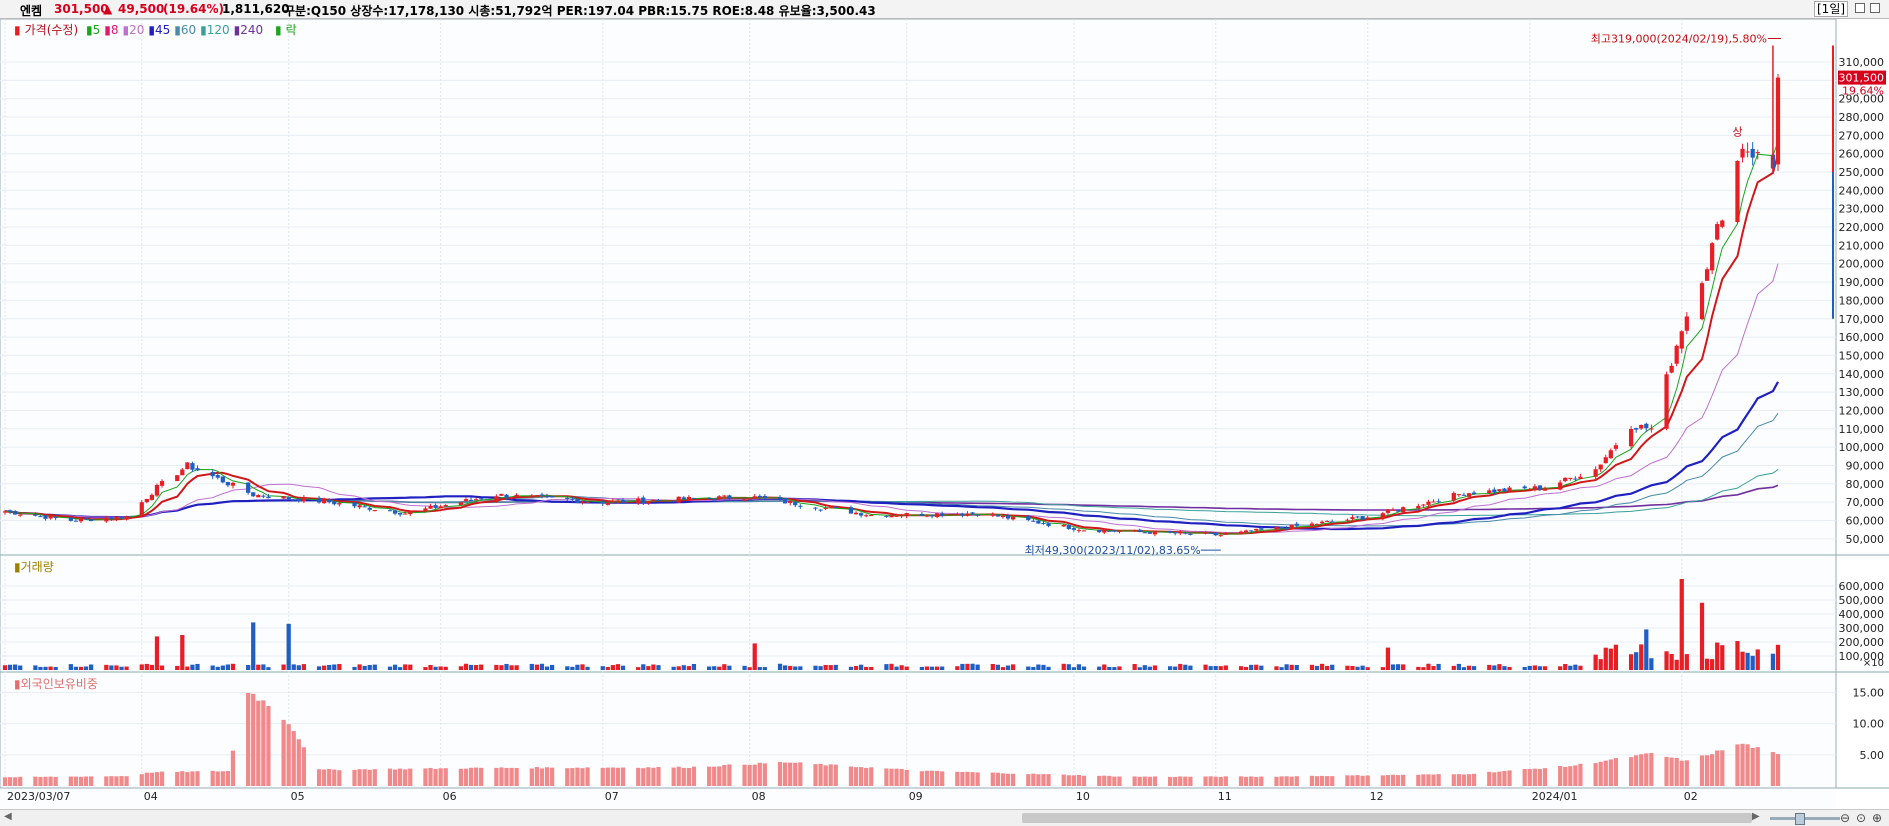 The width and height of the screenshot is (1889, 826). What do you see at coordinates (1861, 818) in the screenshot?
I see `zoom-reset-icon: ⊙` at bounding box center [1861, 818].